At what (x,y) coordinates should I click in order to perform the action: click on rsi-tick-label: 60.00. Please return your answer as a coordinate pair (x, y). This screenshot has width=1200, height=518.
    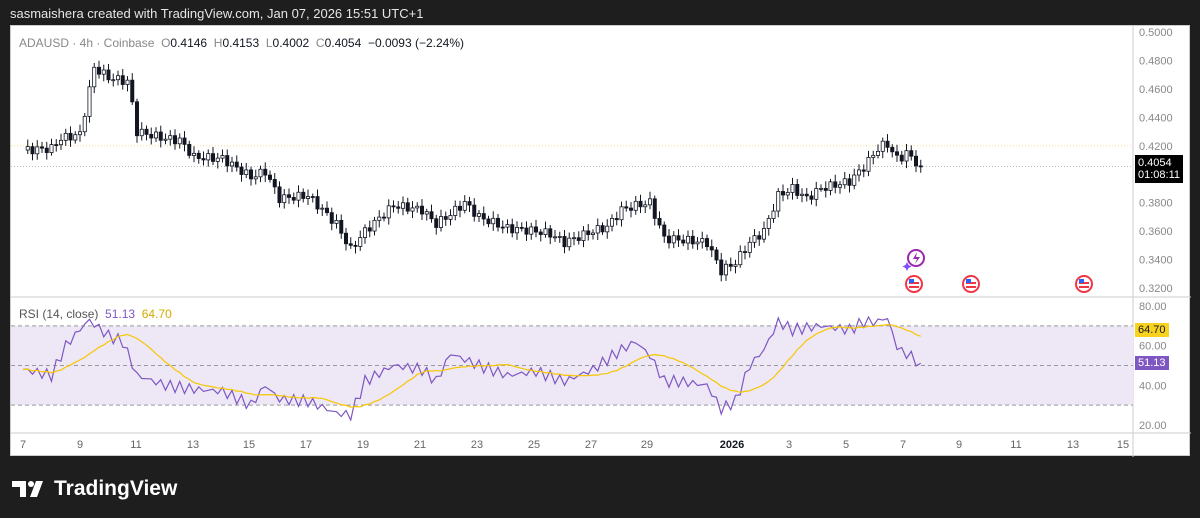
    Looking at the image, I should click on (1153, 347).